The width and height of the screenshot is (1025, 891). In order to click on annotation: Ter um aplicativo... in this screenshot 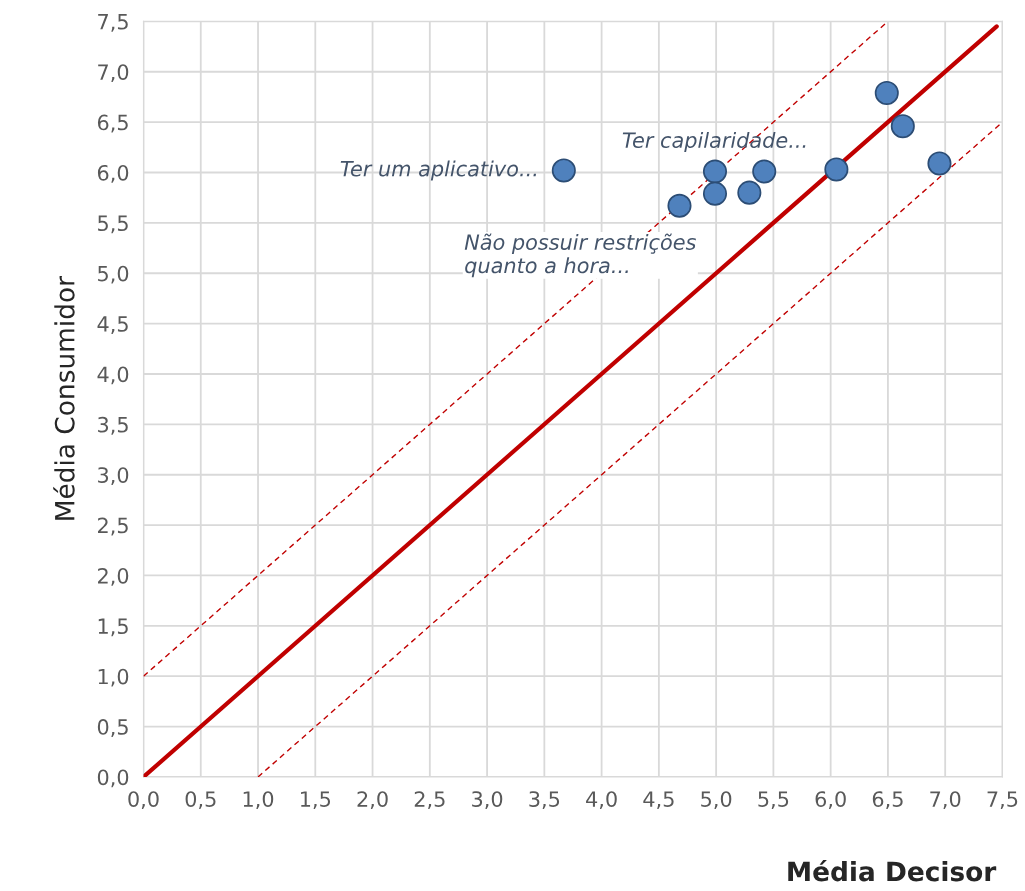, I will do `click(438, 170)`.